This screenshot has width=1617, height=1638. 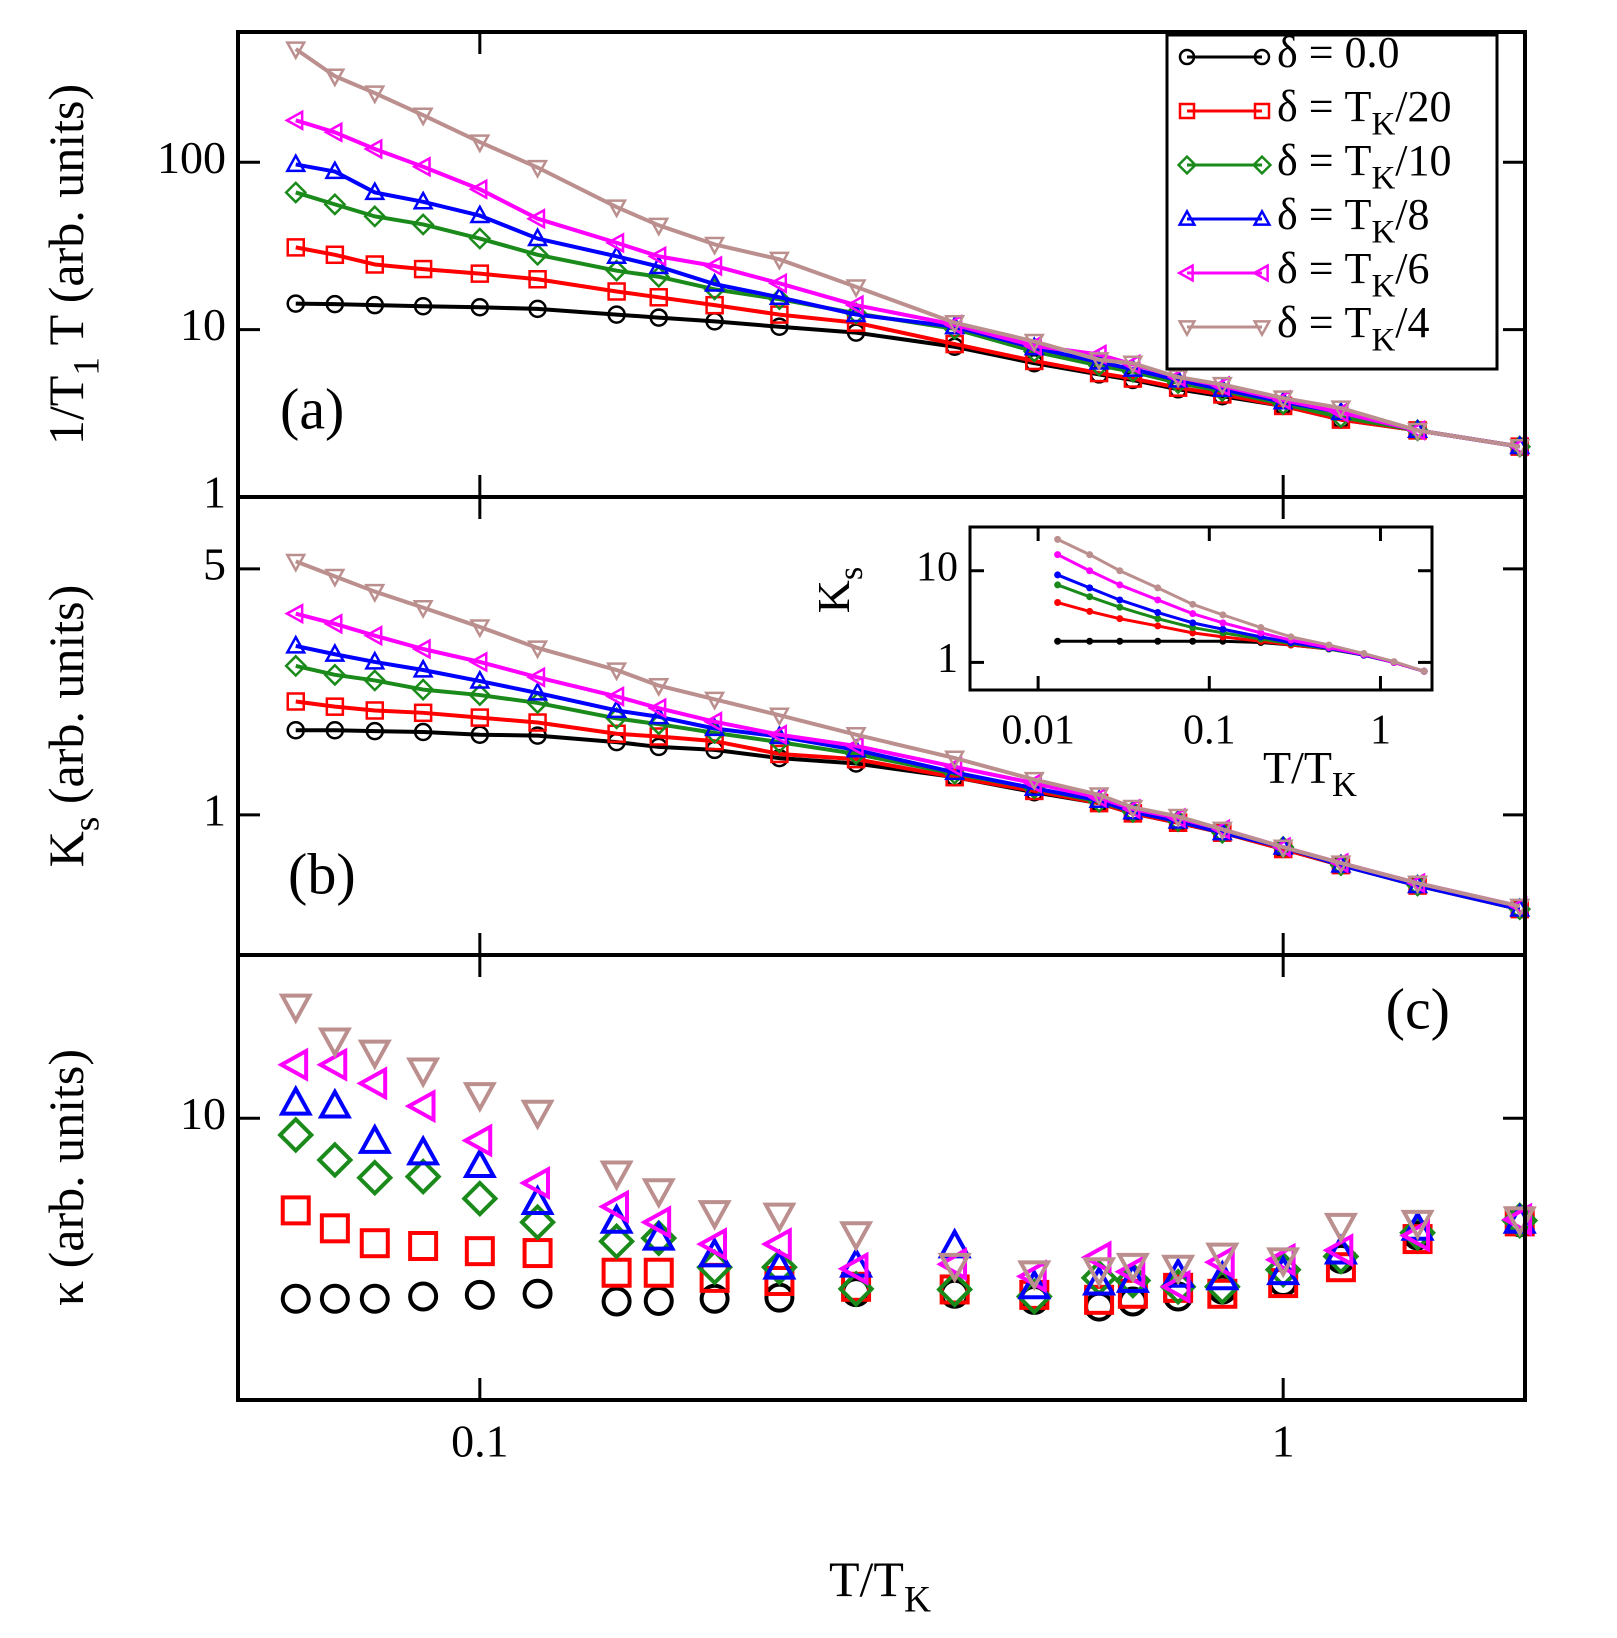 What do you see at coordinates (1412, 268) in the screenshot?
I see `legend-label-part: /6` at bounding box center [1412, 268].